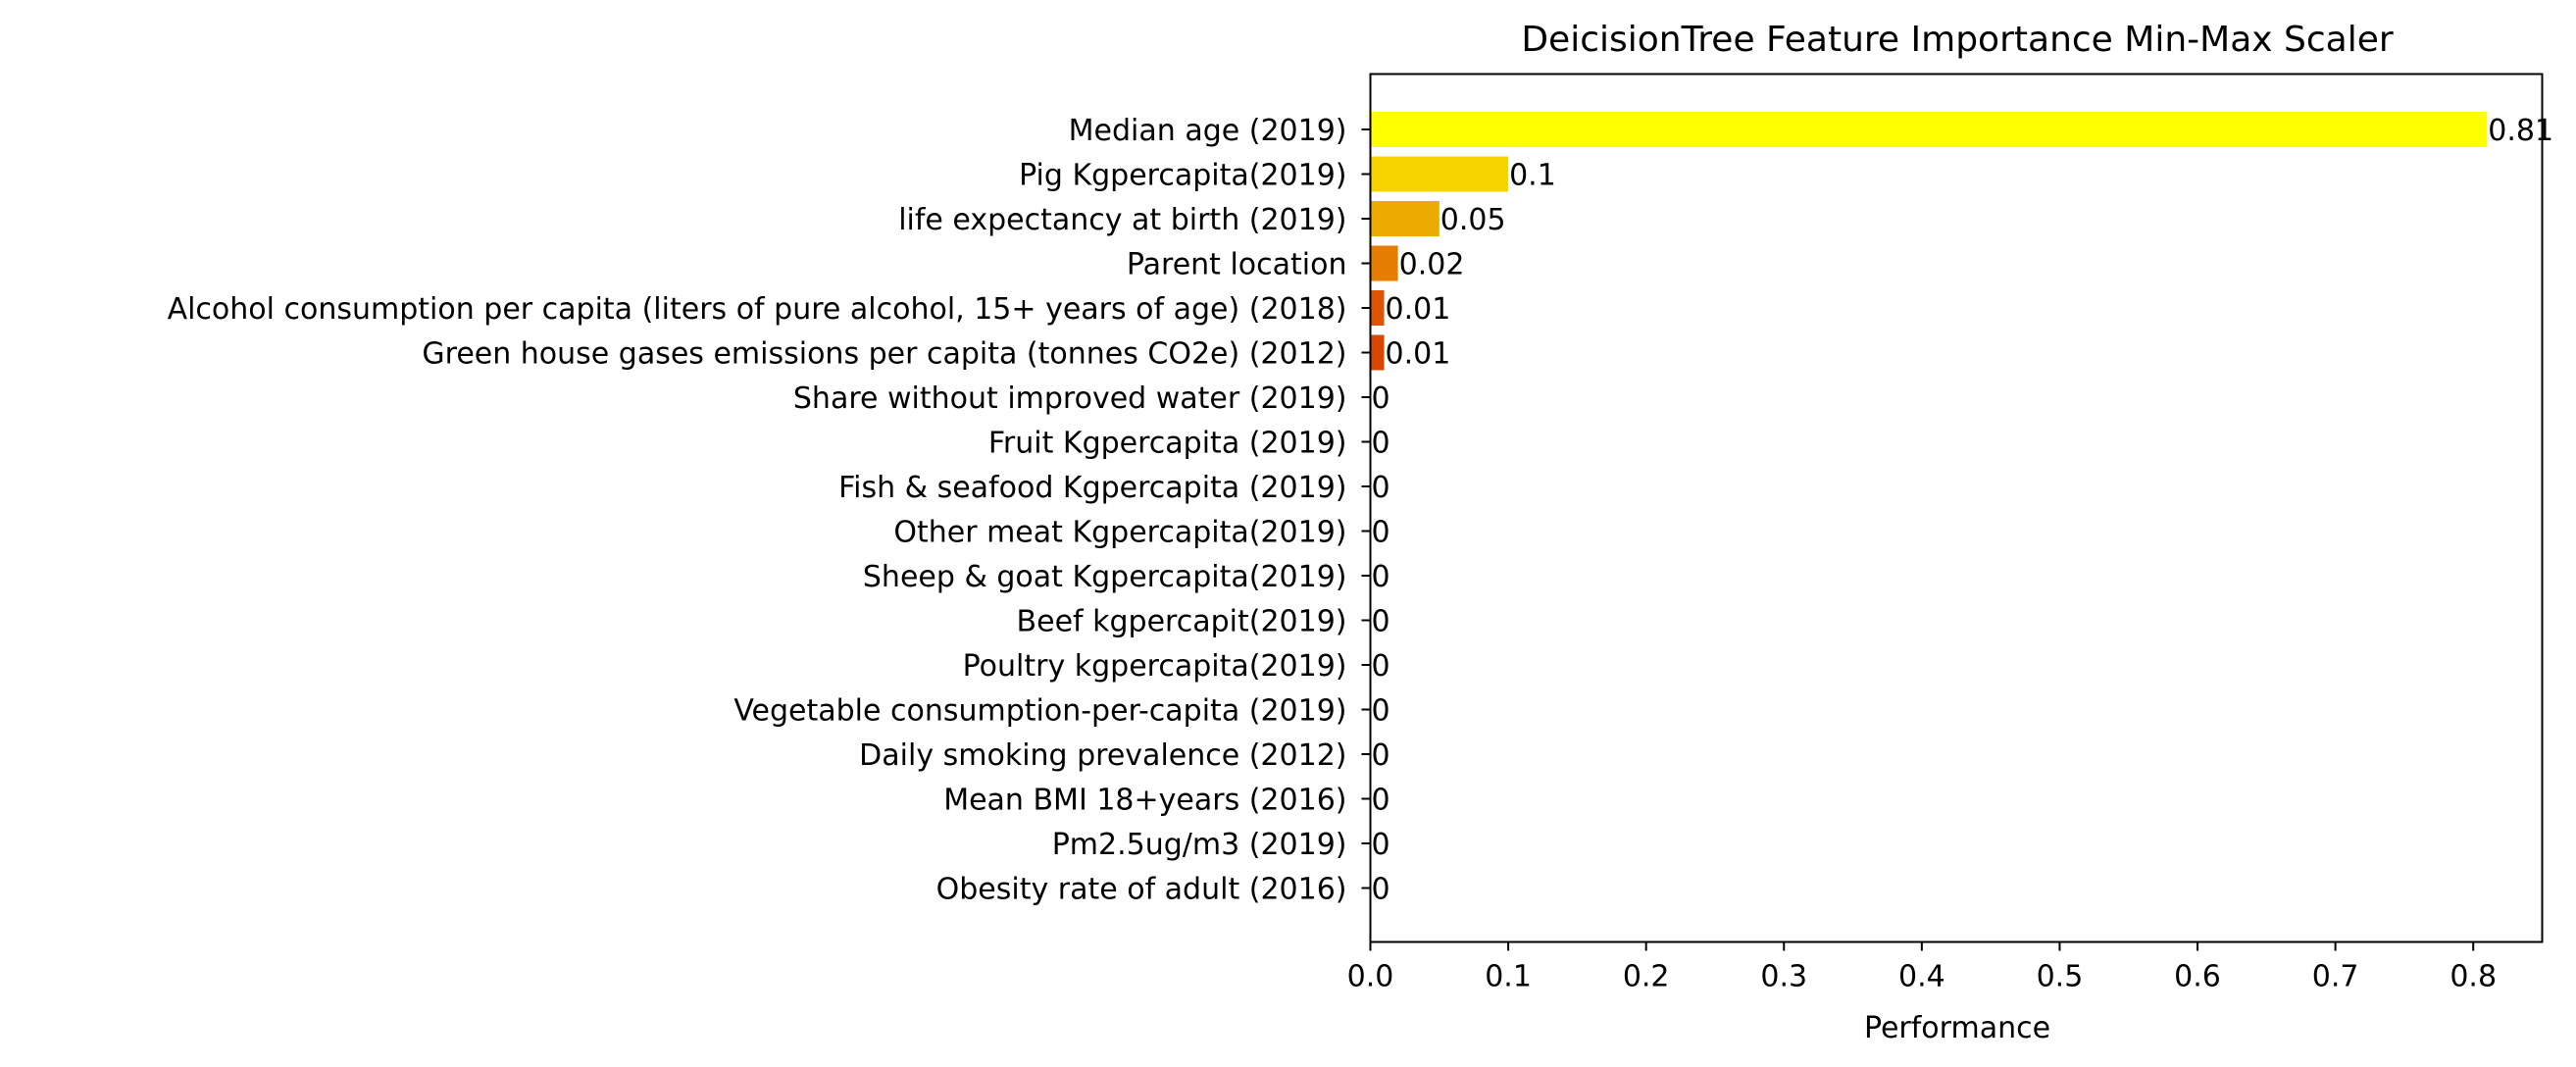  What do you see at coordinates (1370, 977) in the screenshot?
I see `x-tick-label: 0.0` at bounding box center [1370, 977].